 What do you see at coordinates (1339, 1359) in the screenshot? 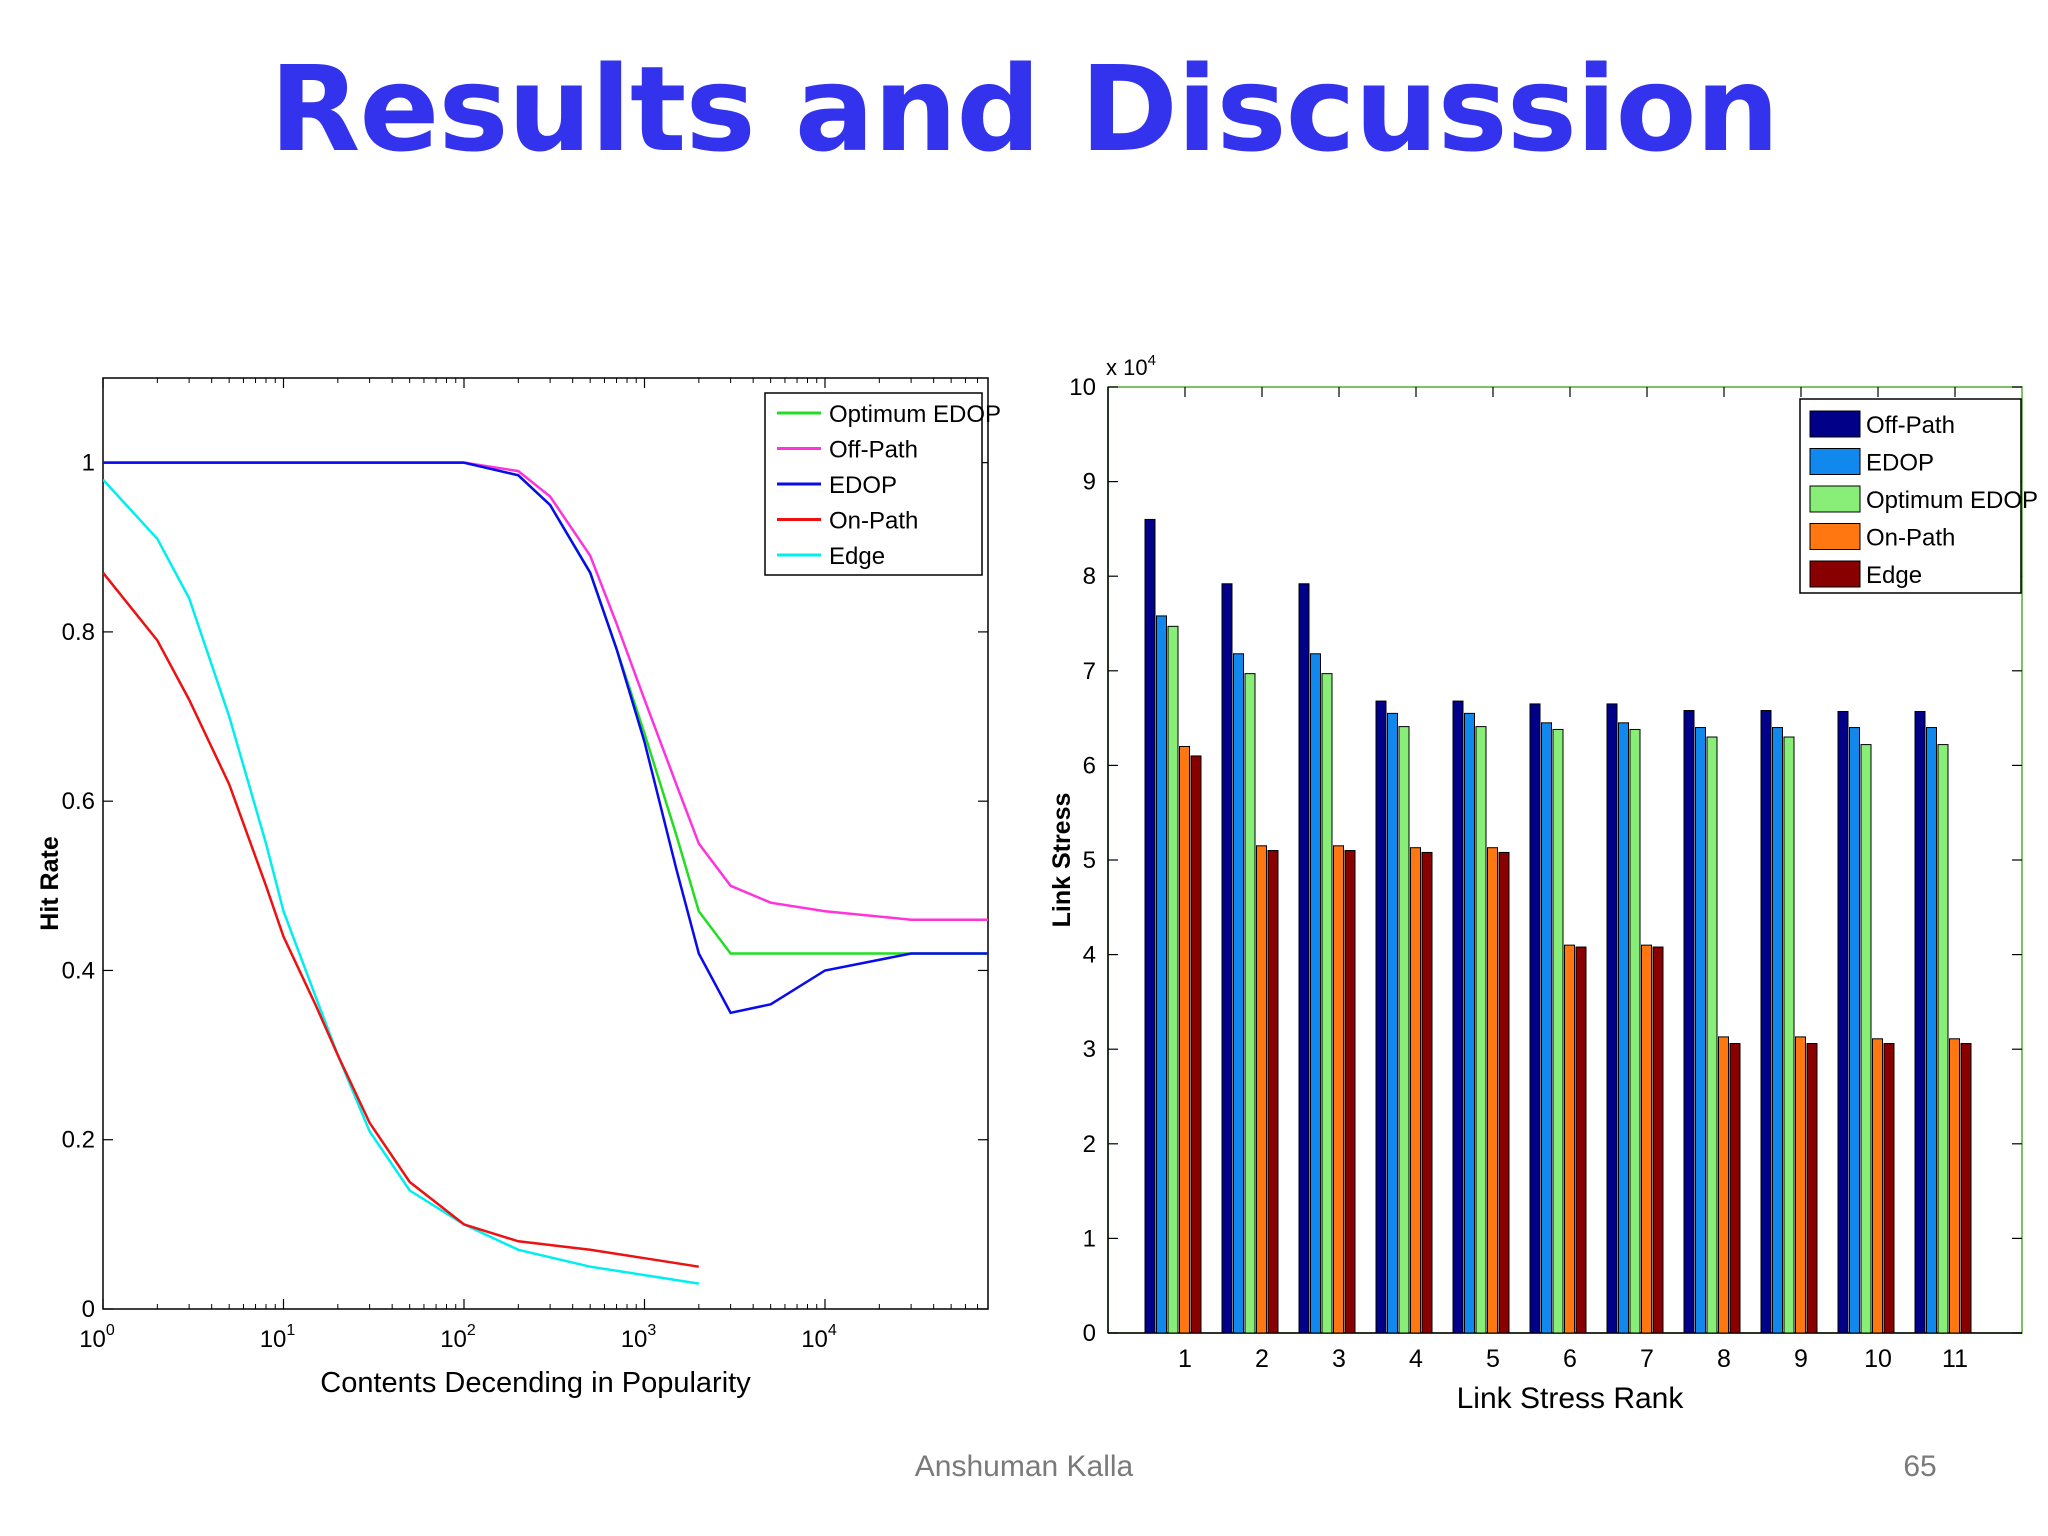
I see `x-tick-label: 3` at bounding box center [1339, 1359].